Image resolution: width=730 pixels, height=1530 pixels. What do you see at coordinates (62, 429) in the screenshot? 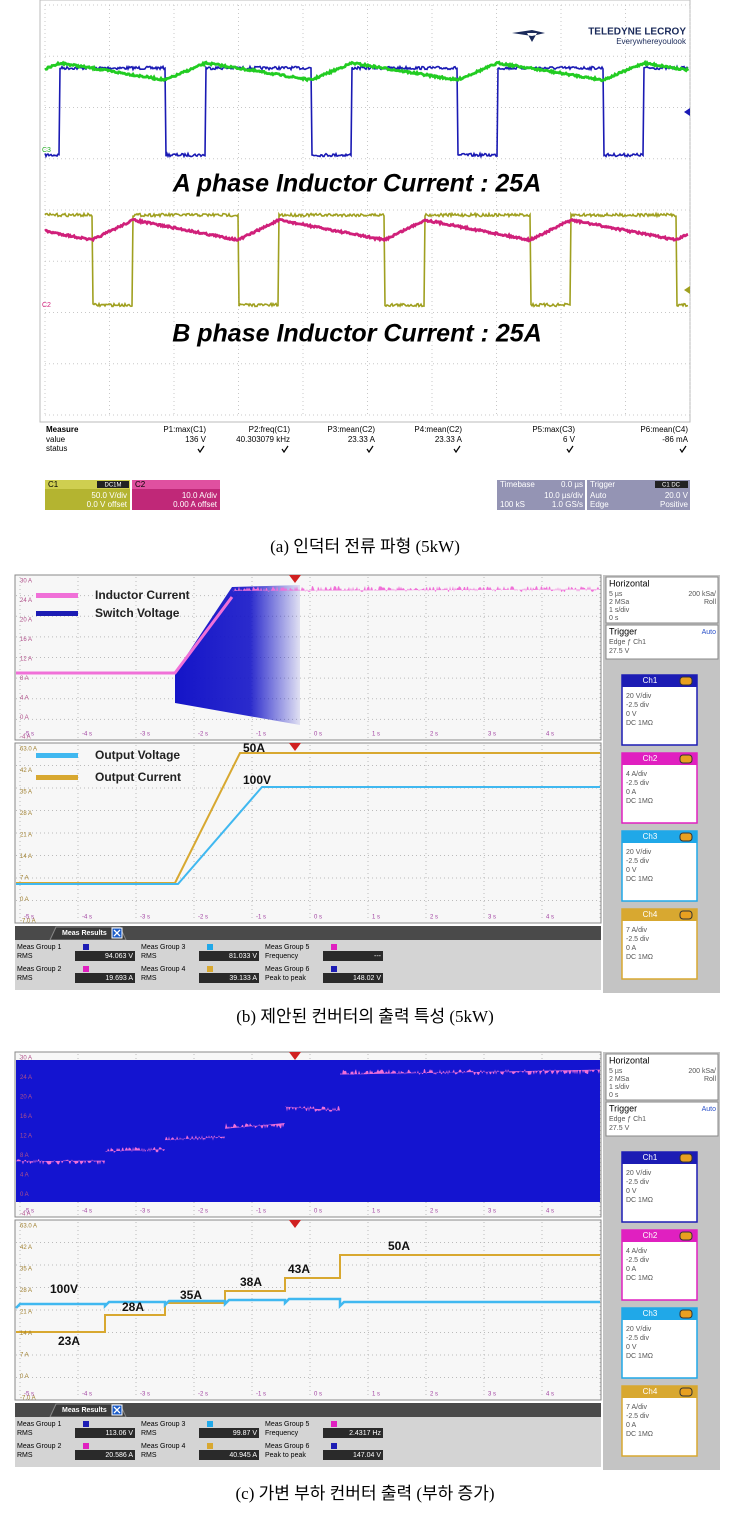
I see `measure-title: Measure` at bounding box center [62, 429].